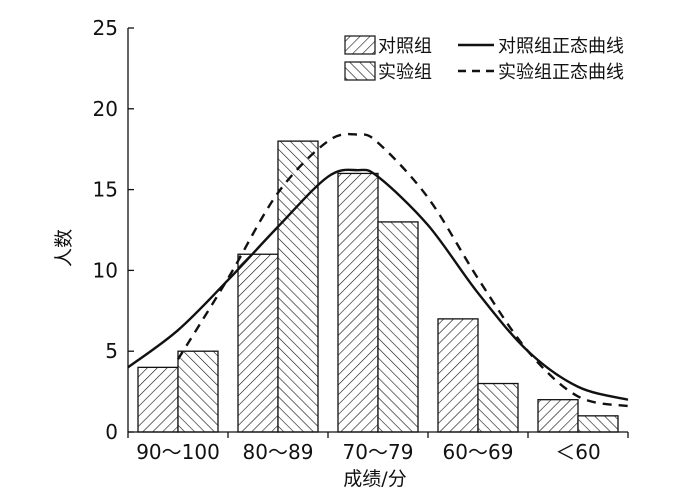  Describe the element at coordinates (64, 248) in the screenshot. I see `y-axis-title: 人数` at that location.